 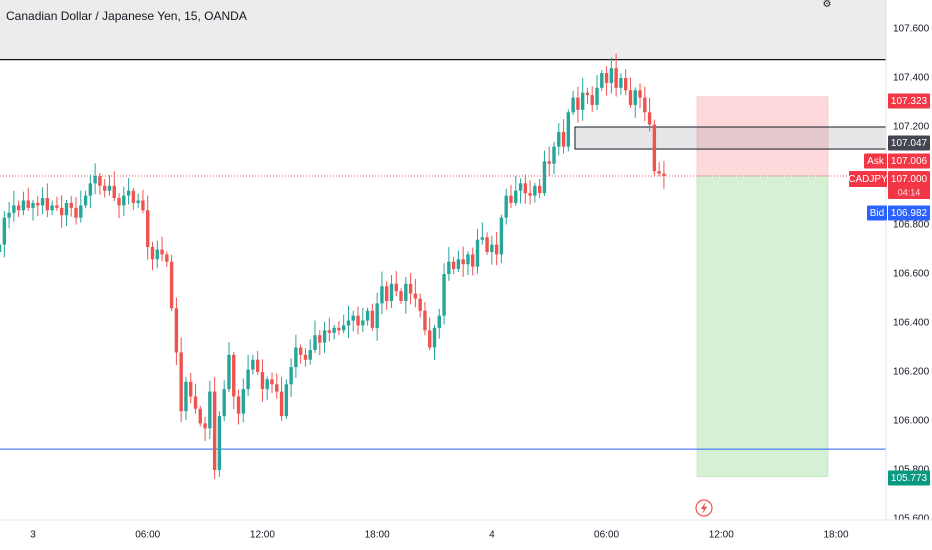 I want to click on bid-tag: Bid, so click(x=877, y=213).